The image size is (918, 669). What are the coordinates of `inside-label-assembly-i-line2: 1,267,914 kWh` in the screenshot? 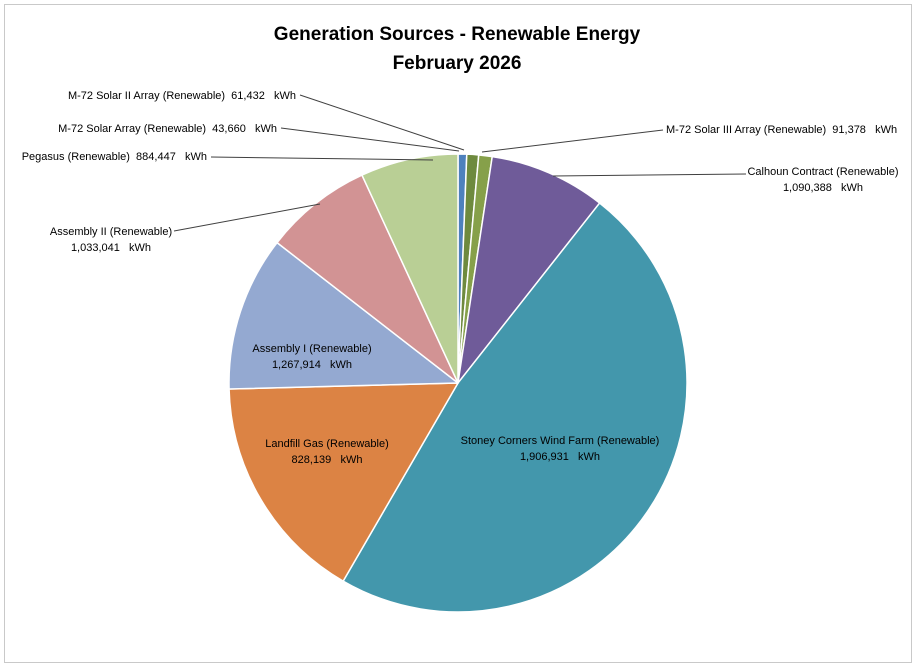 It's located at (312, 365).